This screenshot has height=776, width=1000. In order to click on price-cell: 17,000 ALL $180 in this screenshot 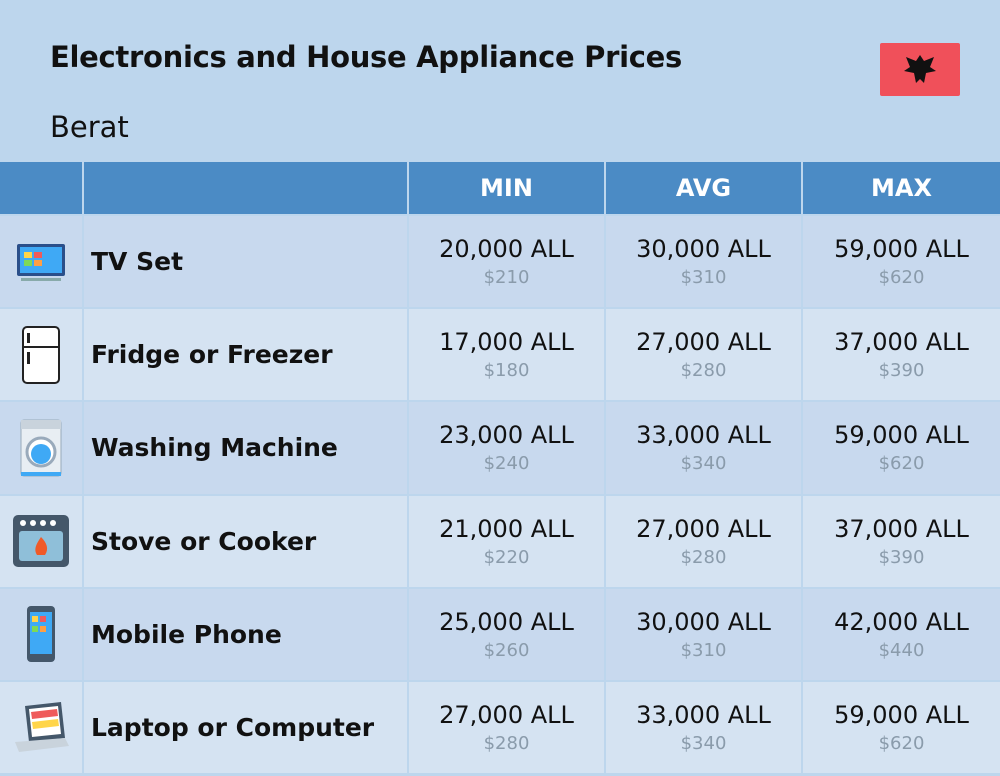, I will do `click(506, 355)`.